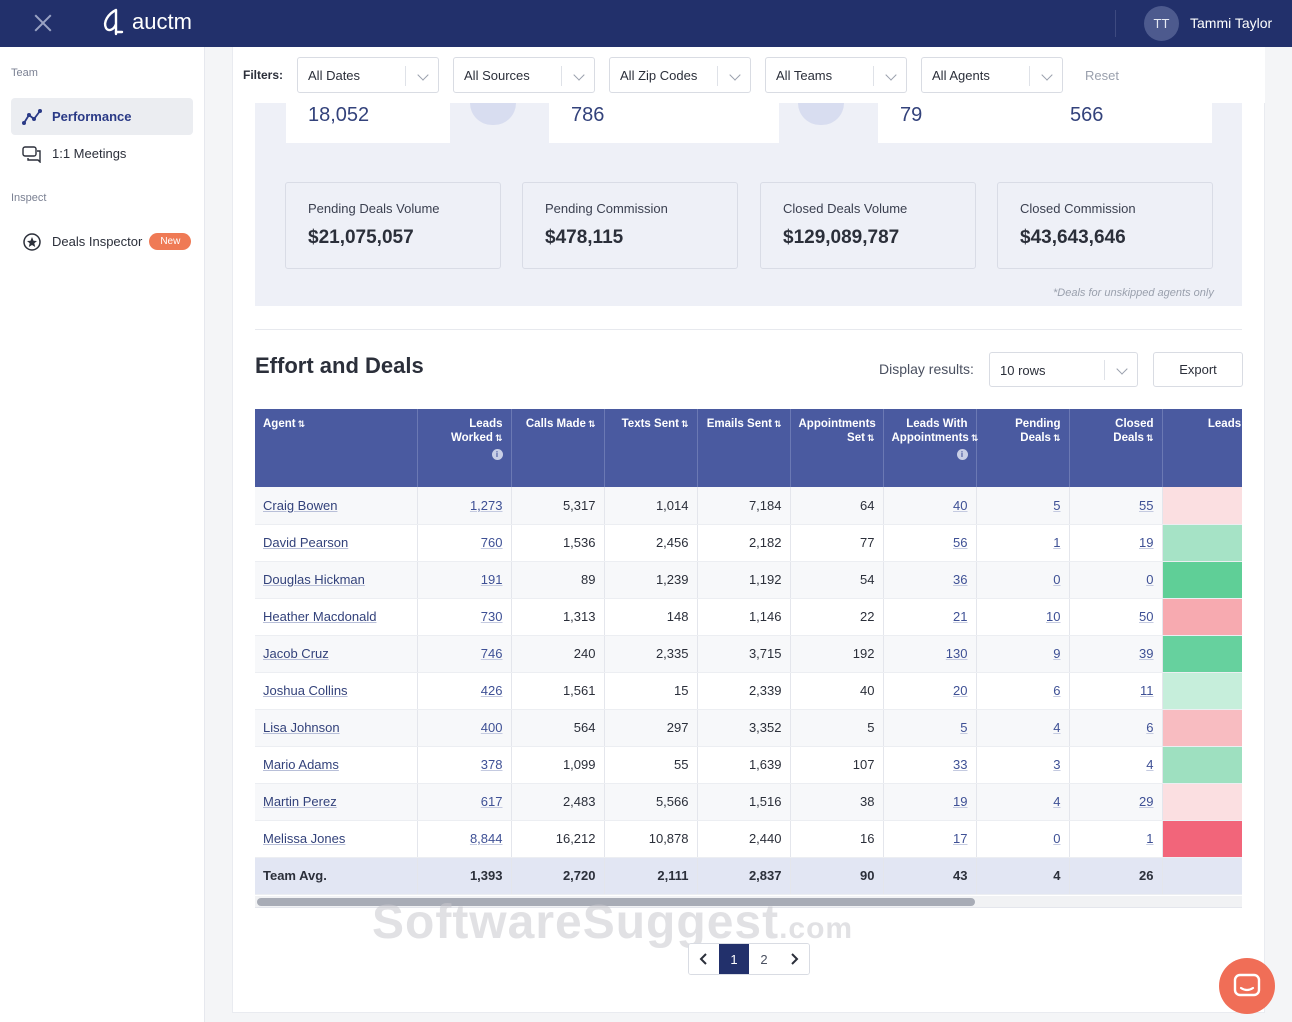 This screenshot has width=1292, height=1022. I want to click on page-button-1: 1, so click(734, 959).